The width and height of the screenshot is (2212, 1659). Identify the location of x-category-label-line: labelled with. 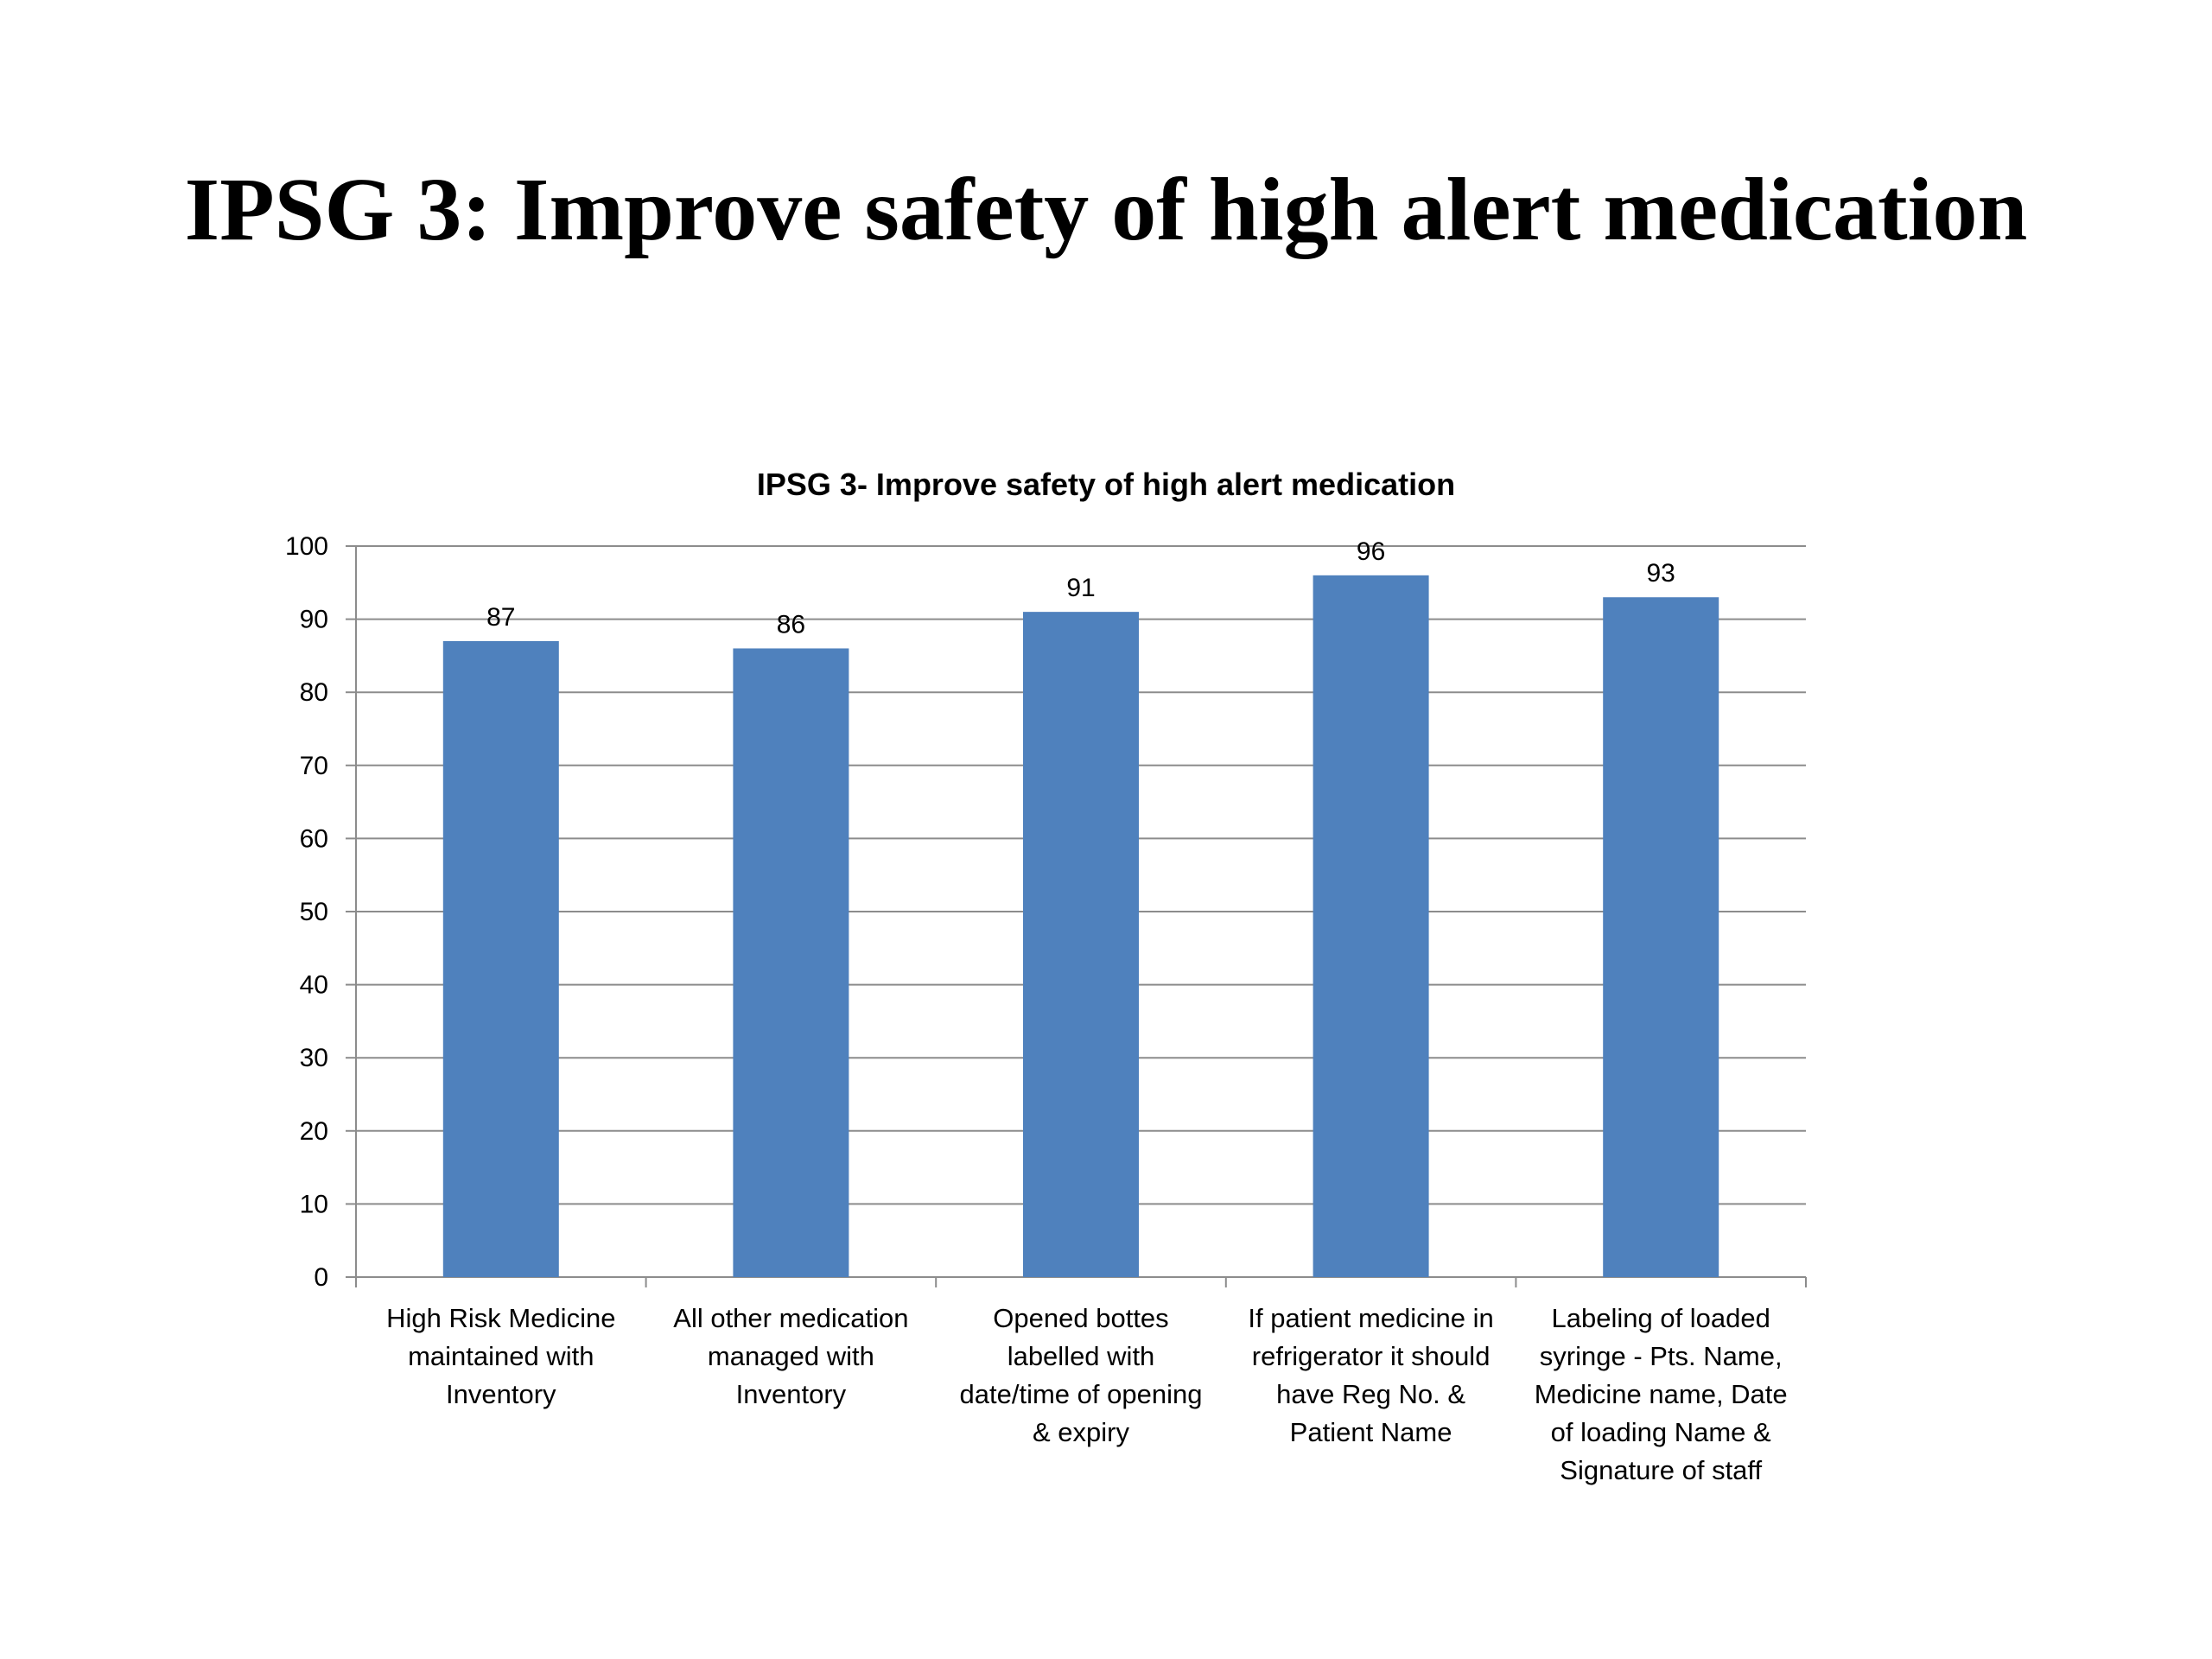
(1081, 1356).